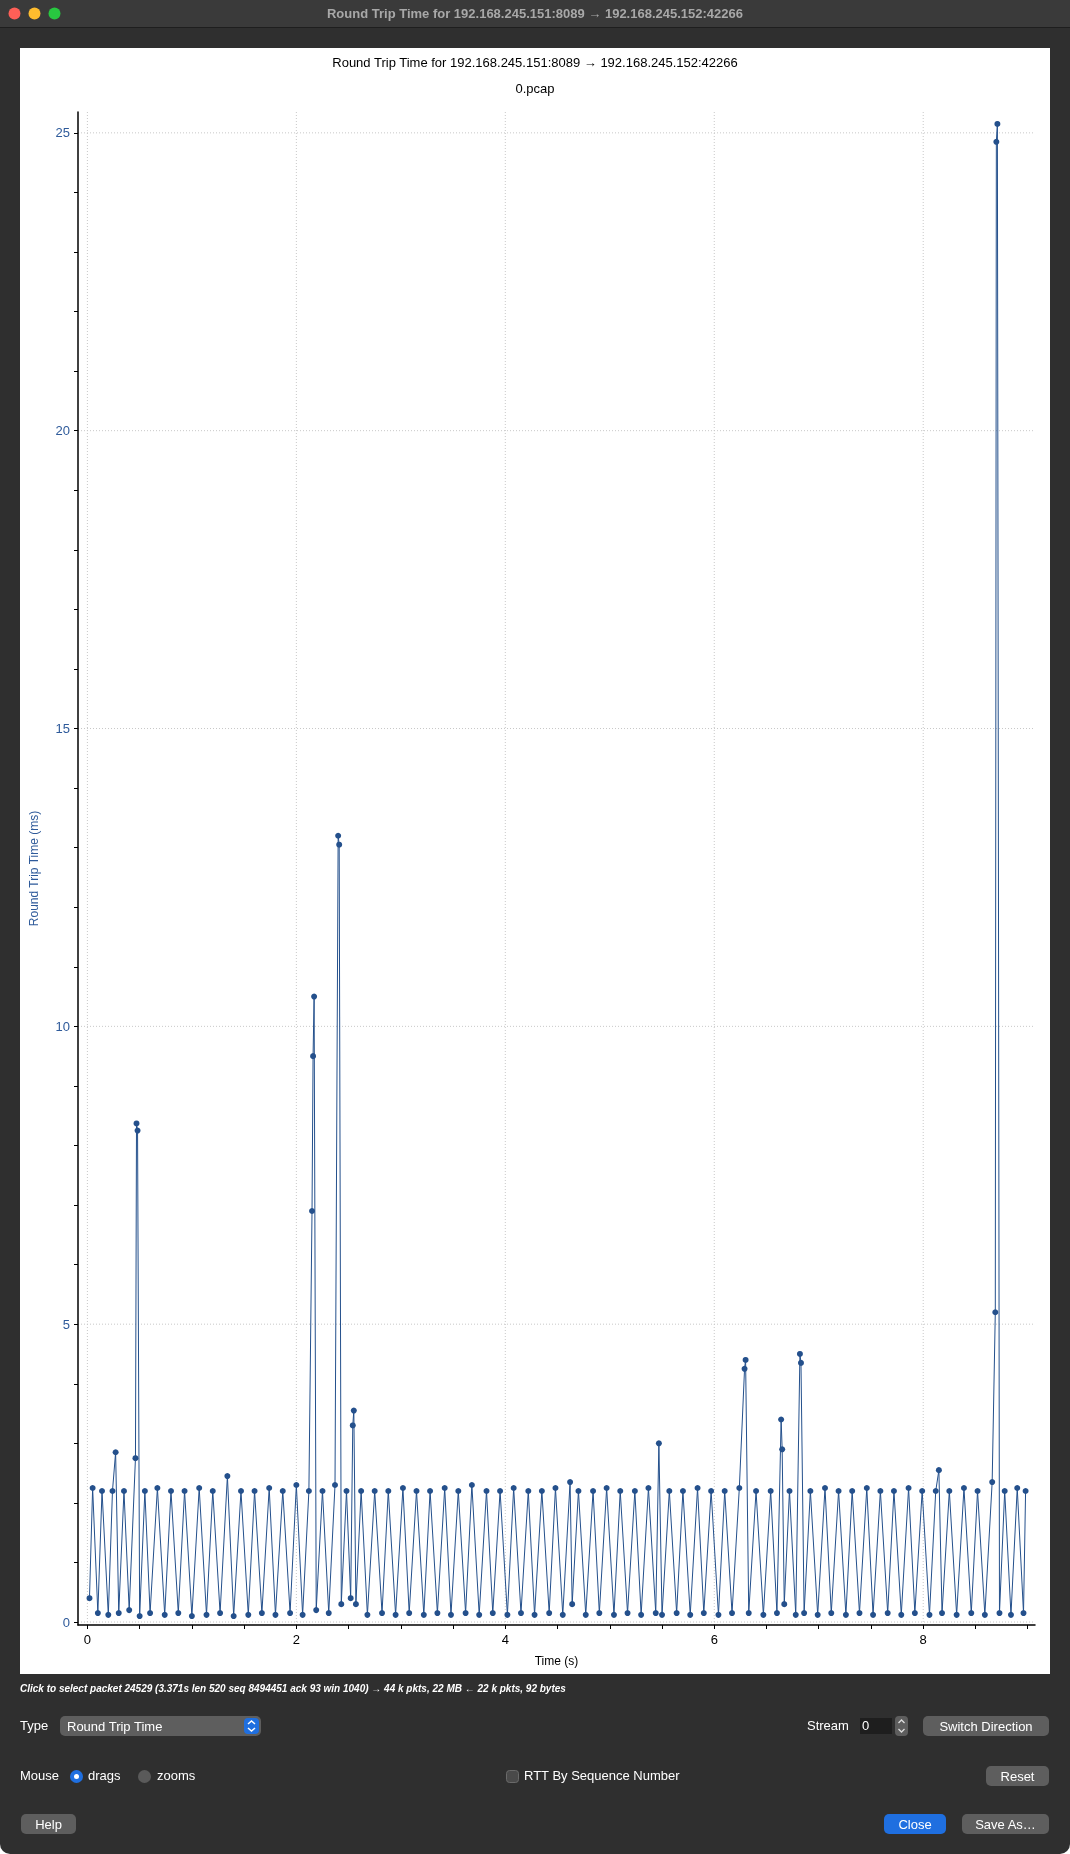  I want to click on text: Round Trip Time for 192.168.245.151:8089 → 192.168.245.152:42266, so click(535, 13).